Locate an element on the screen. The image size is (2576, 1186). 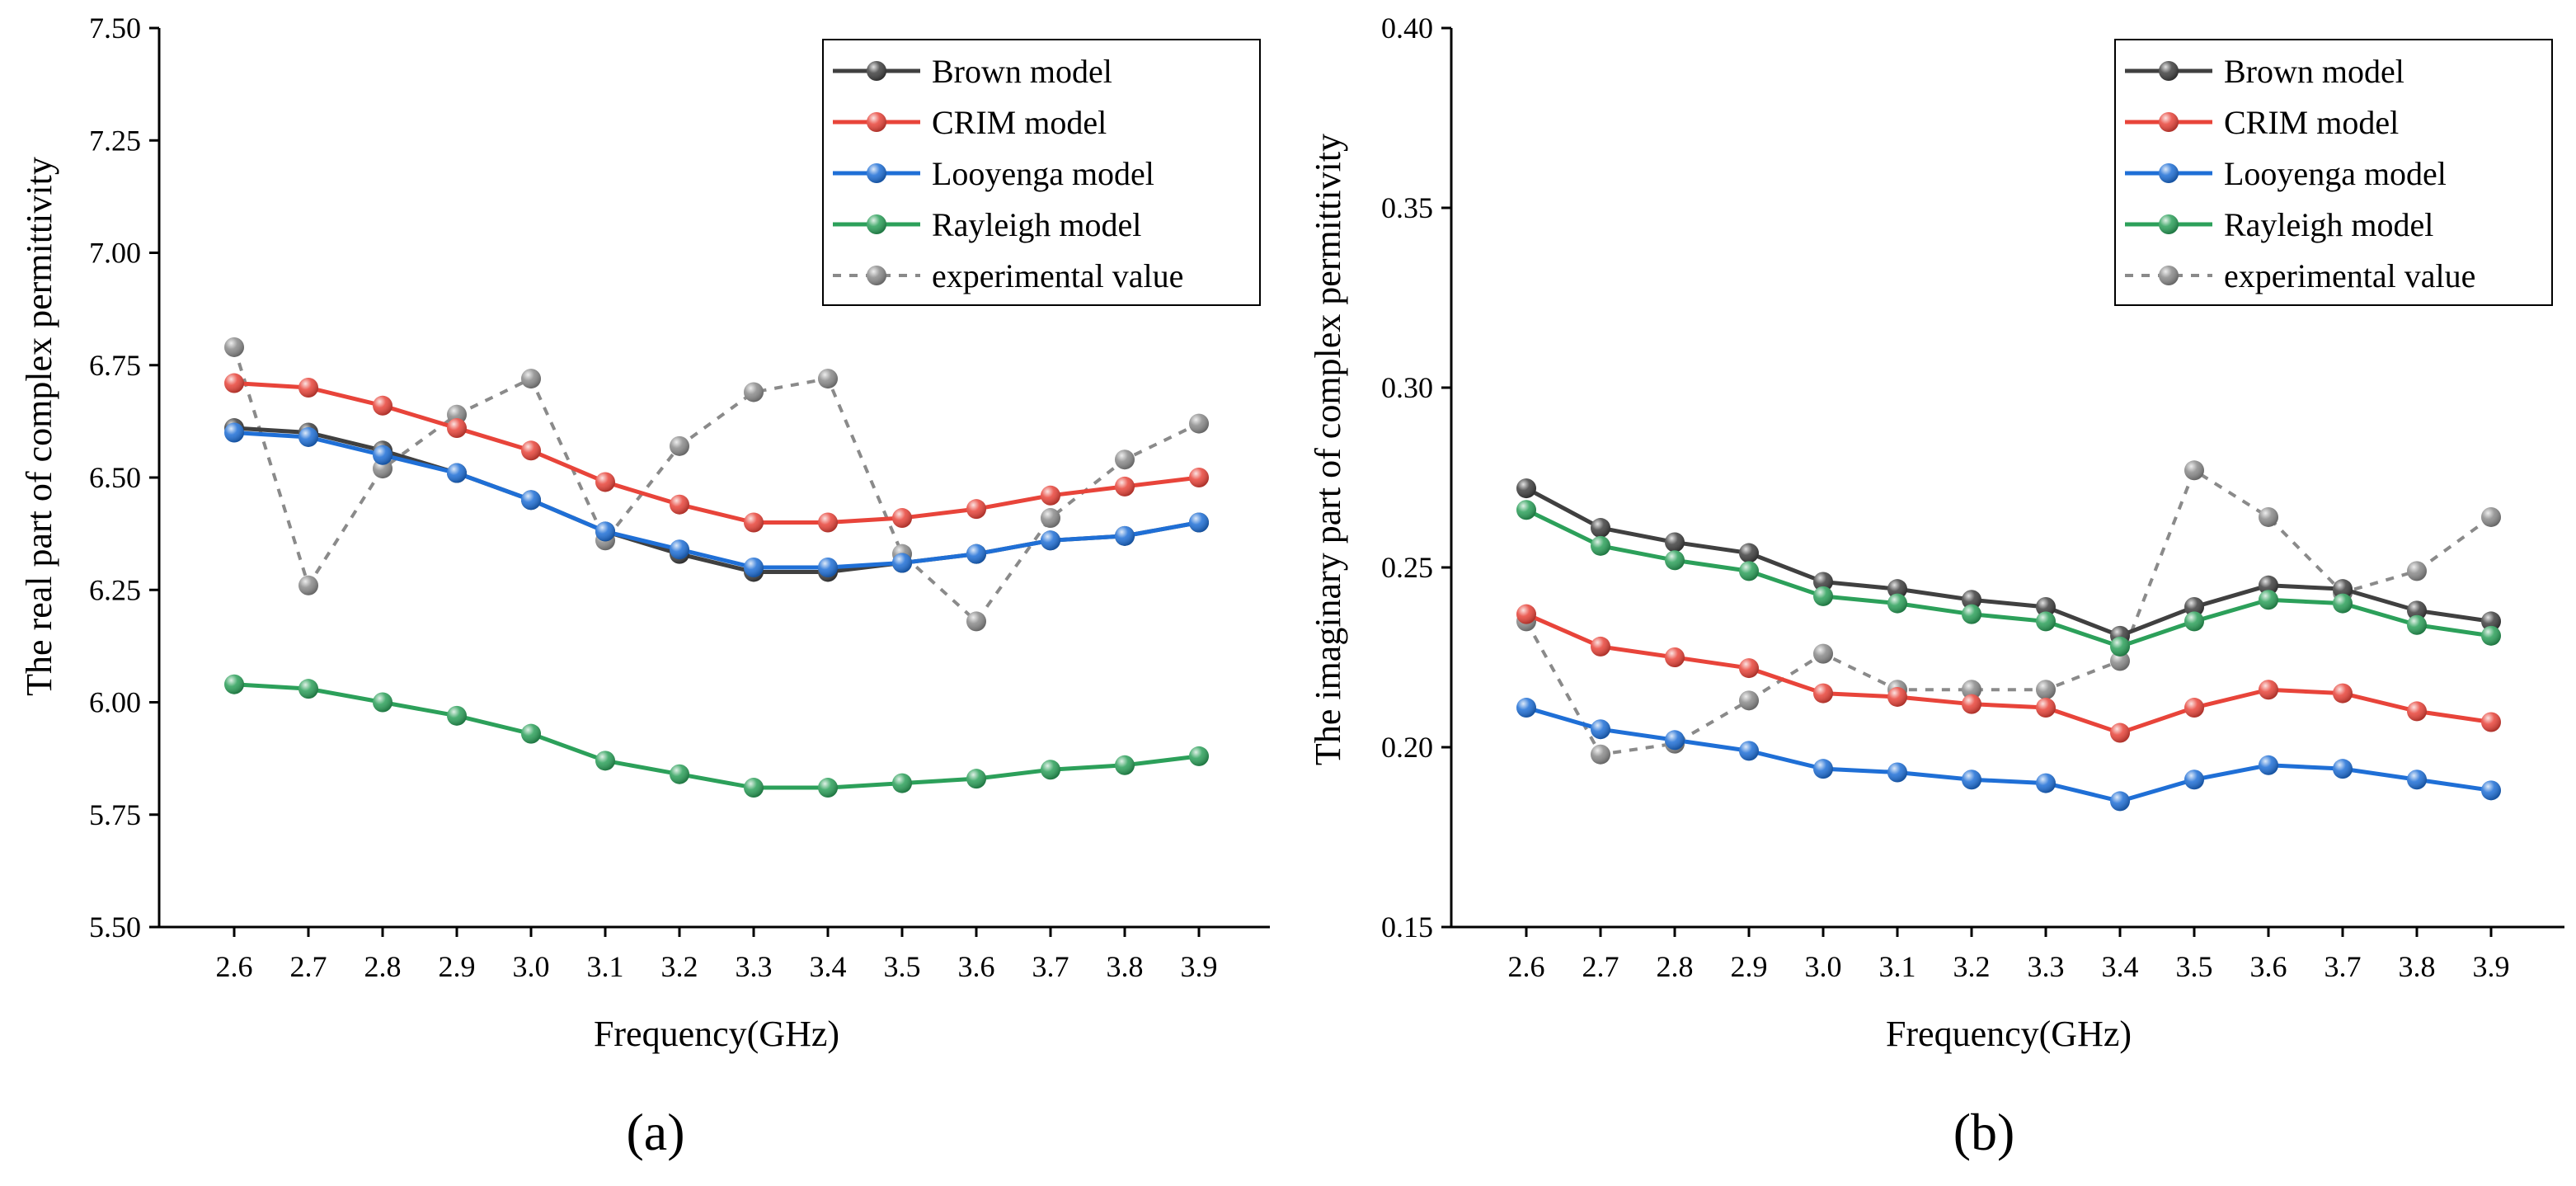
legend-label: Rayleigh model is located at coordinates (1036, 224).